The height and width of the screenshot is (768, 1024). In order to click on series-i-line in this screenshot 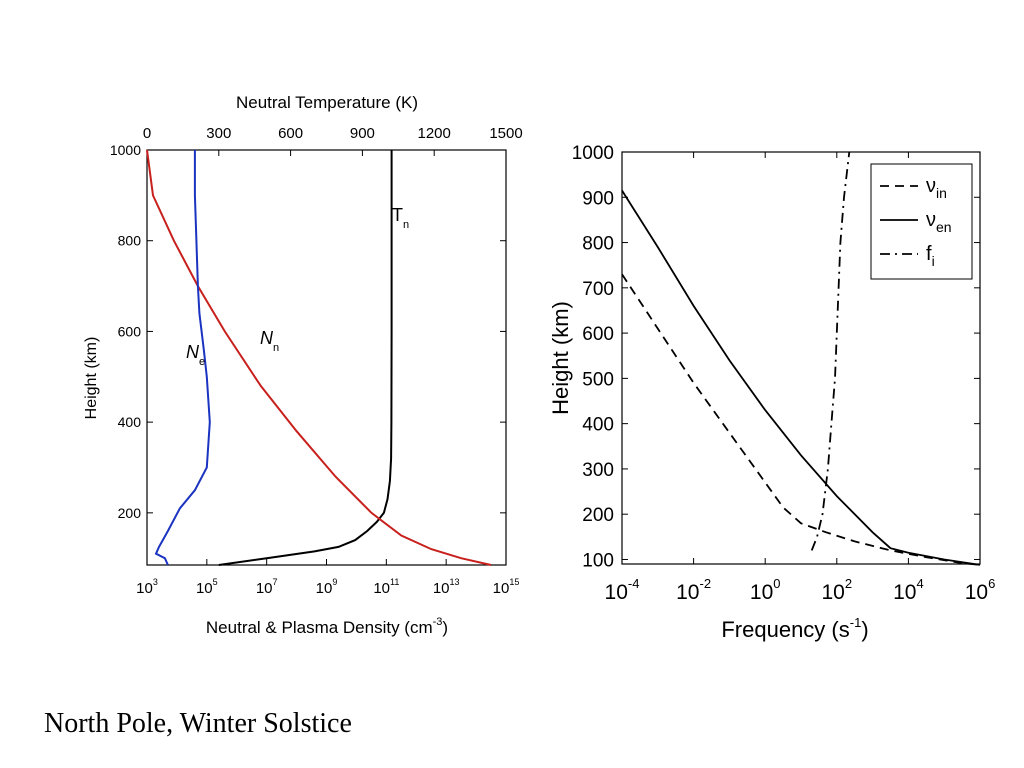, I will do `click(830, 351)`.